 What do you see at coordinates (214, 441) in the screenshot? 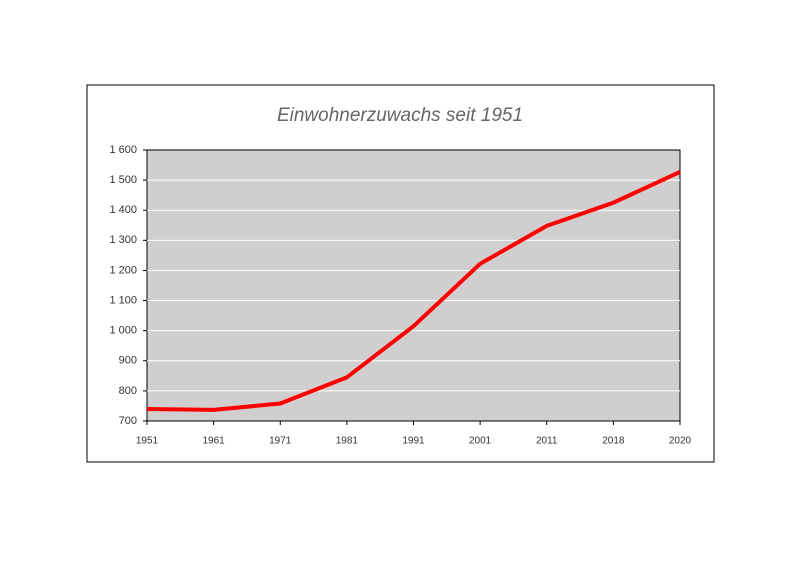
I see `x-tick-label: 1961` at bounding box center [214, 441].